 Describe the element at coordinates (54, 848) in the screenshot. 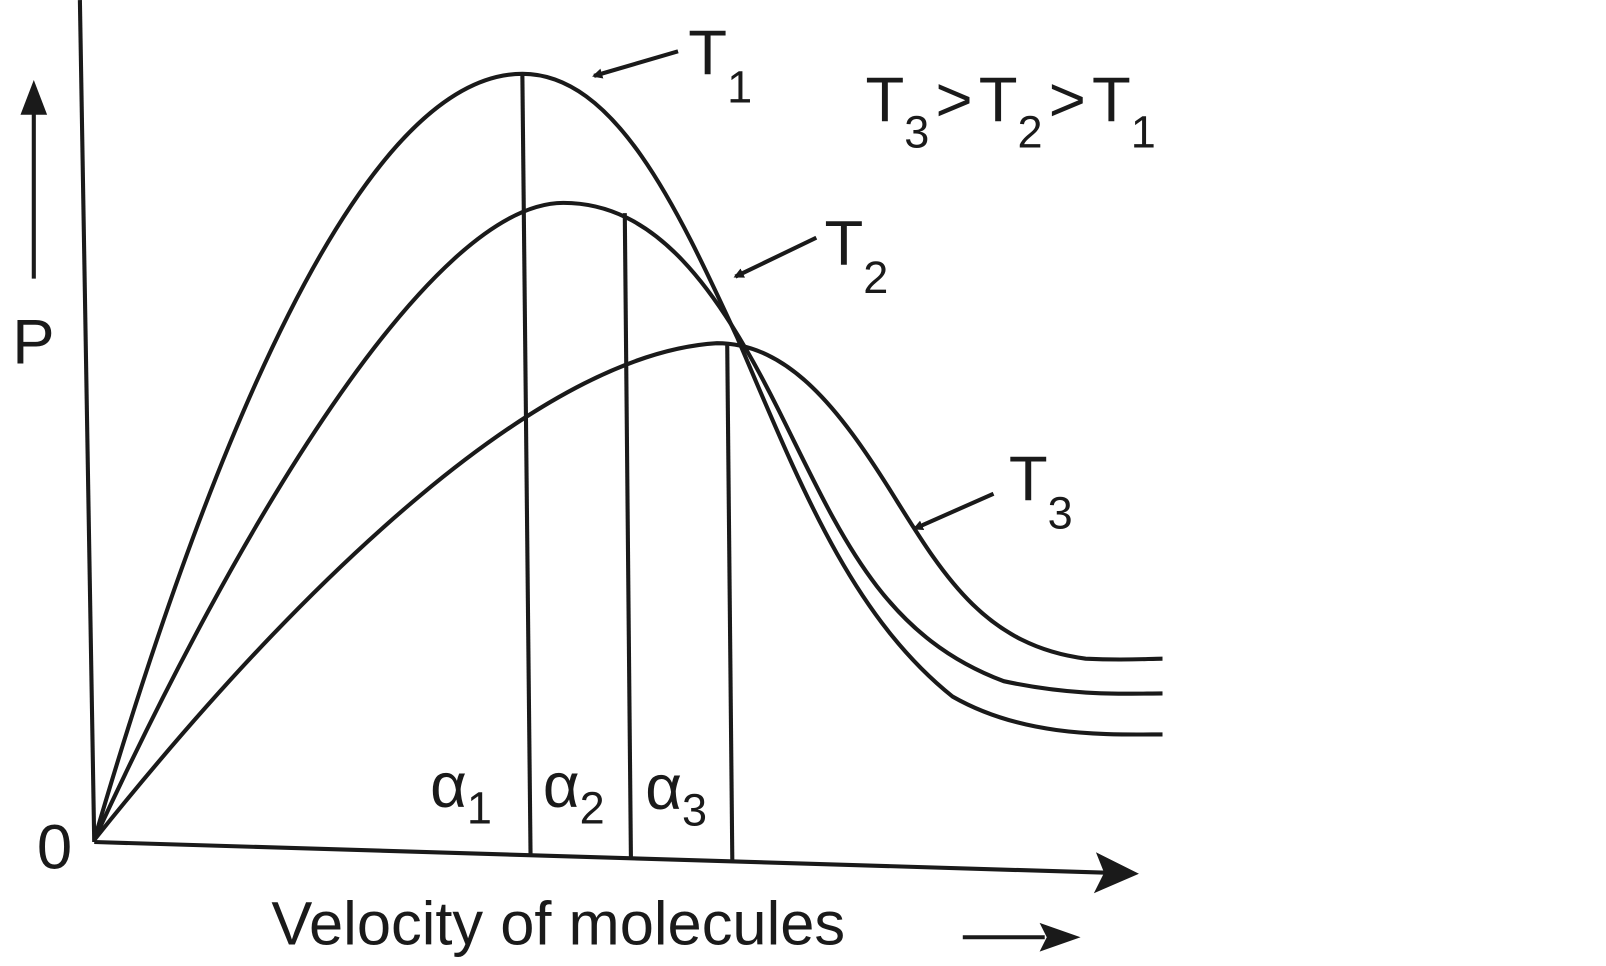

I see `origin-label: 0` at that location.